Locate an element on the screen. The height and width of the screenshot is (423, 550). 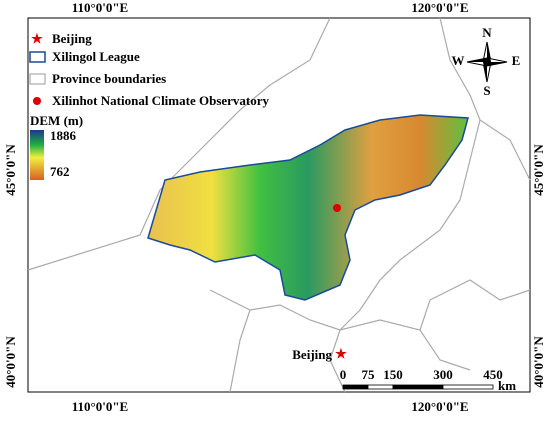
compass-e: E is located at coordinates (516, 60).